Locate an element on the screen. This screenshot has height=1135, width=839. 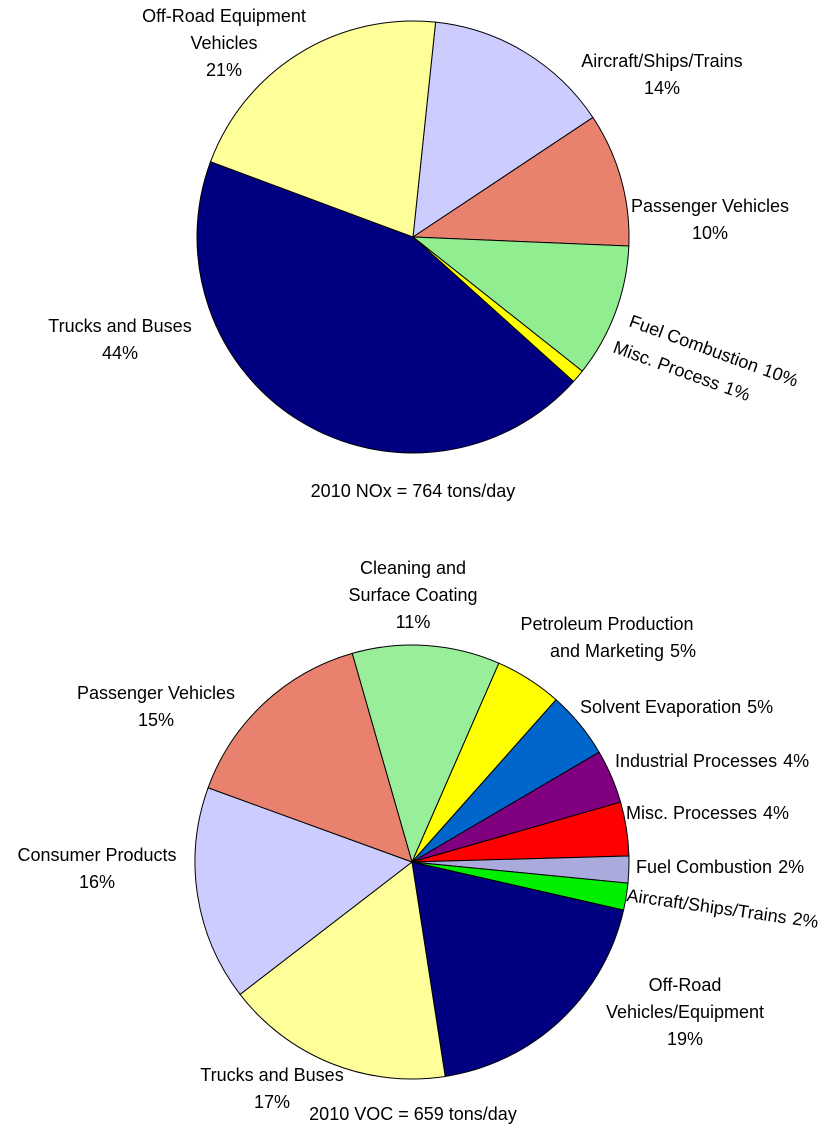
slice-label: Off-Road Vehicles/Equipment 19% is located at coordinates (685, 1012).